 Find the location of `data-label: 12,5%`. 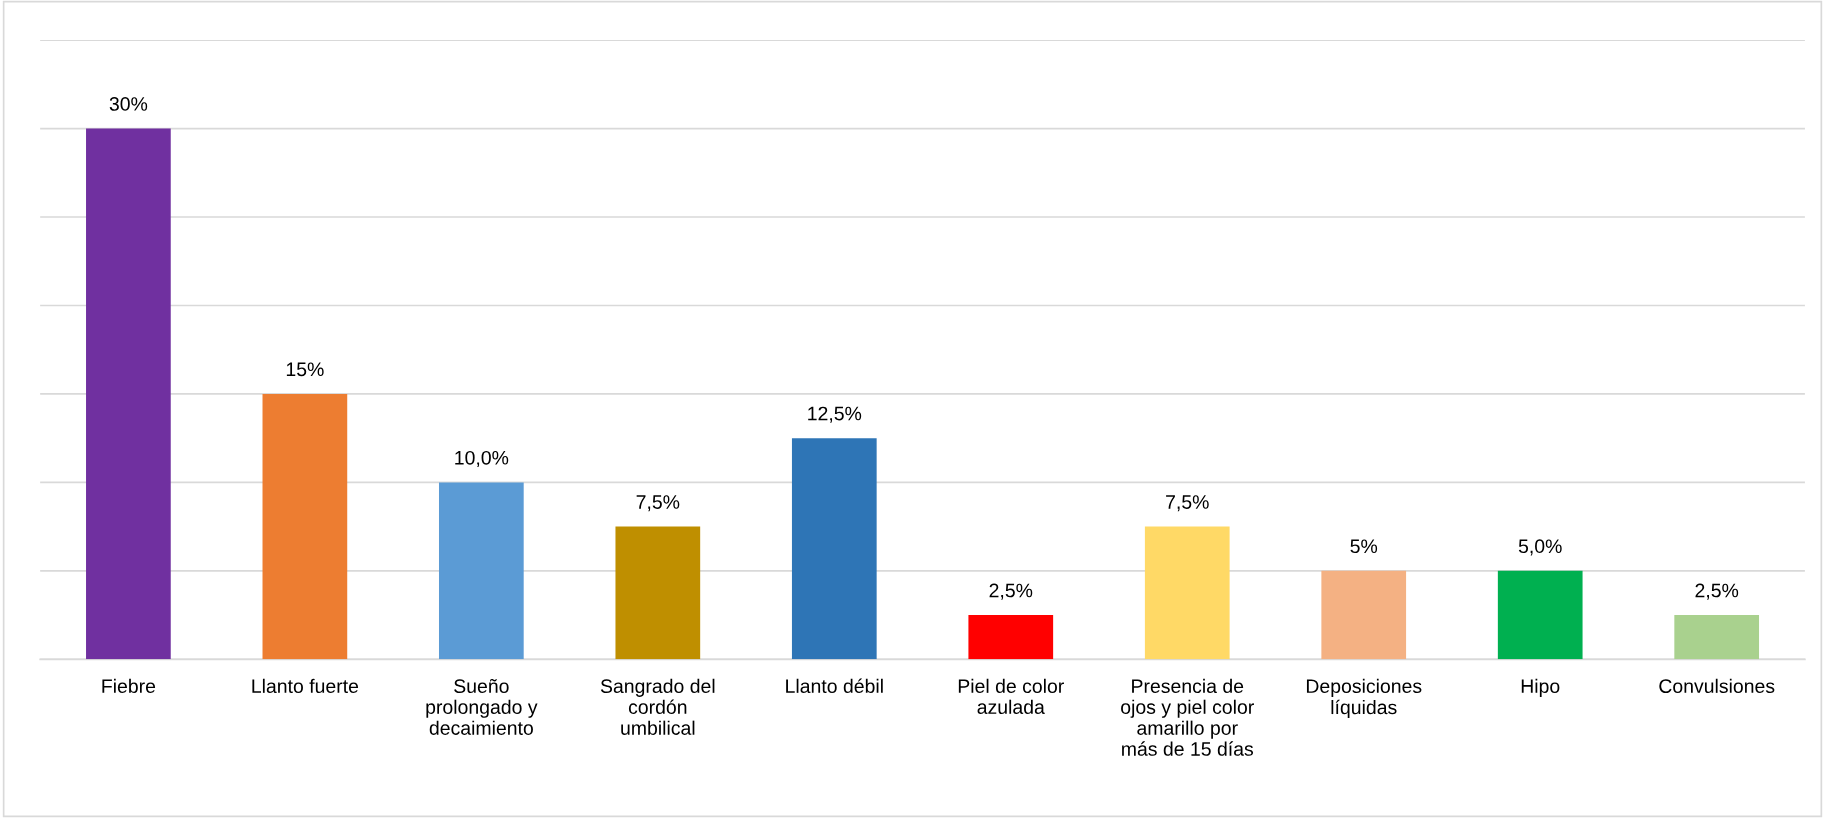

data-label: 12,5% is located at coordinates (835, 414).